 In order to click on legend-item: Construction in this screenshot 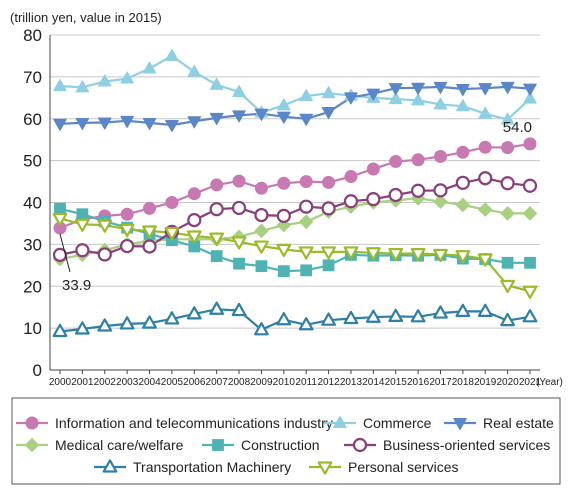, I will do `click(261, 445)`.